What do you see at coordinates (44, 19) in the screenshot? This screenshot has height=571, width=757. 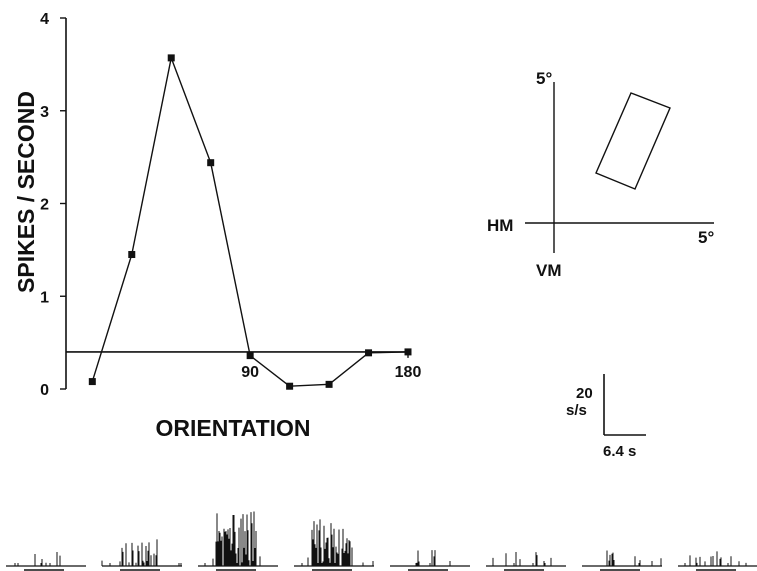 I see `y-tick-label: 4` at bounding box center [44, 19].